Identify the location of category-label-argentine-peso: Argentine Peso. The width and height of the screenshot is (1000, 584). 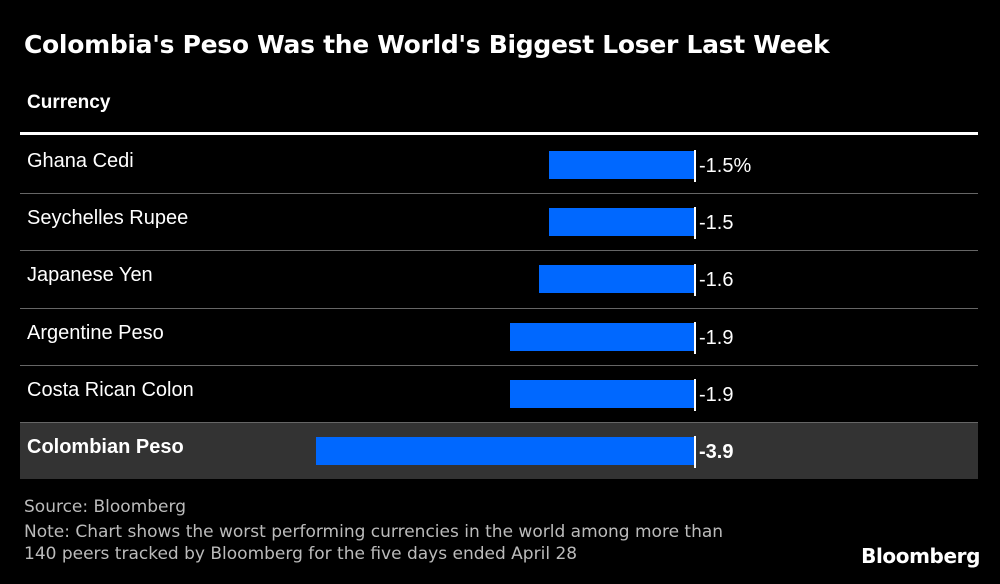
(95, 332).